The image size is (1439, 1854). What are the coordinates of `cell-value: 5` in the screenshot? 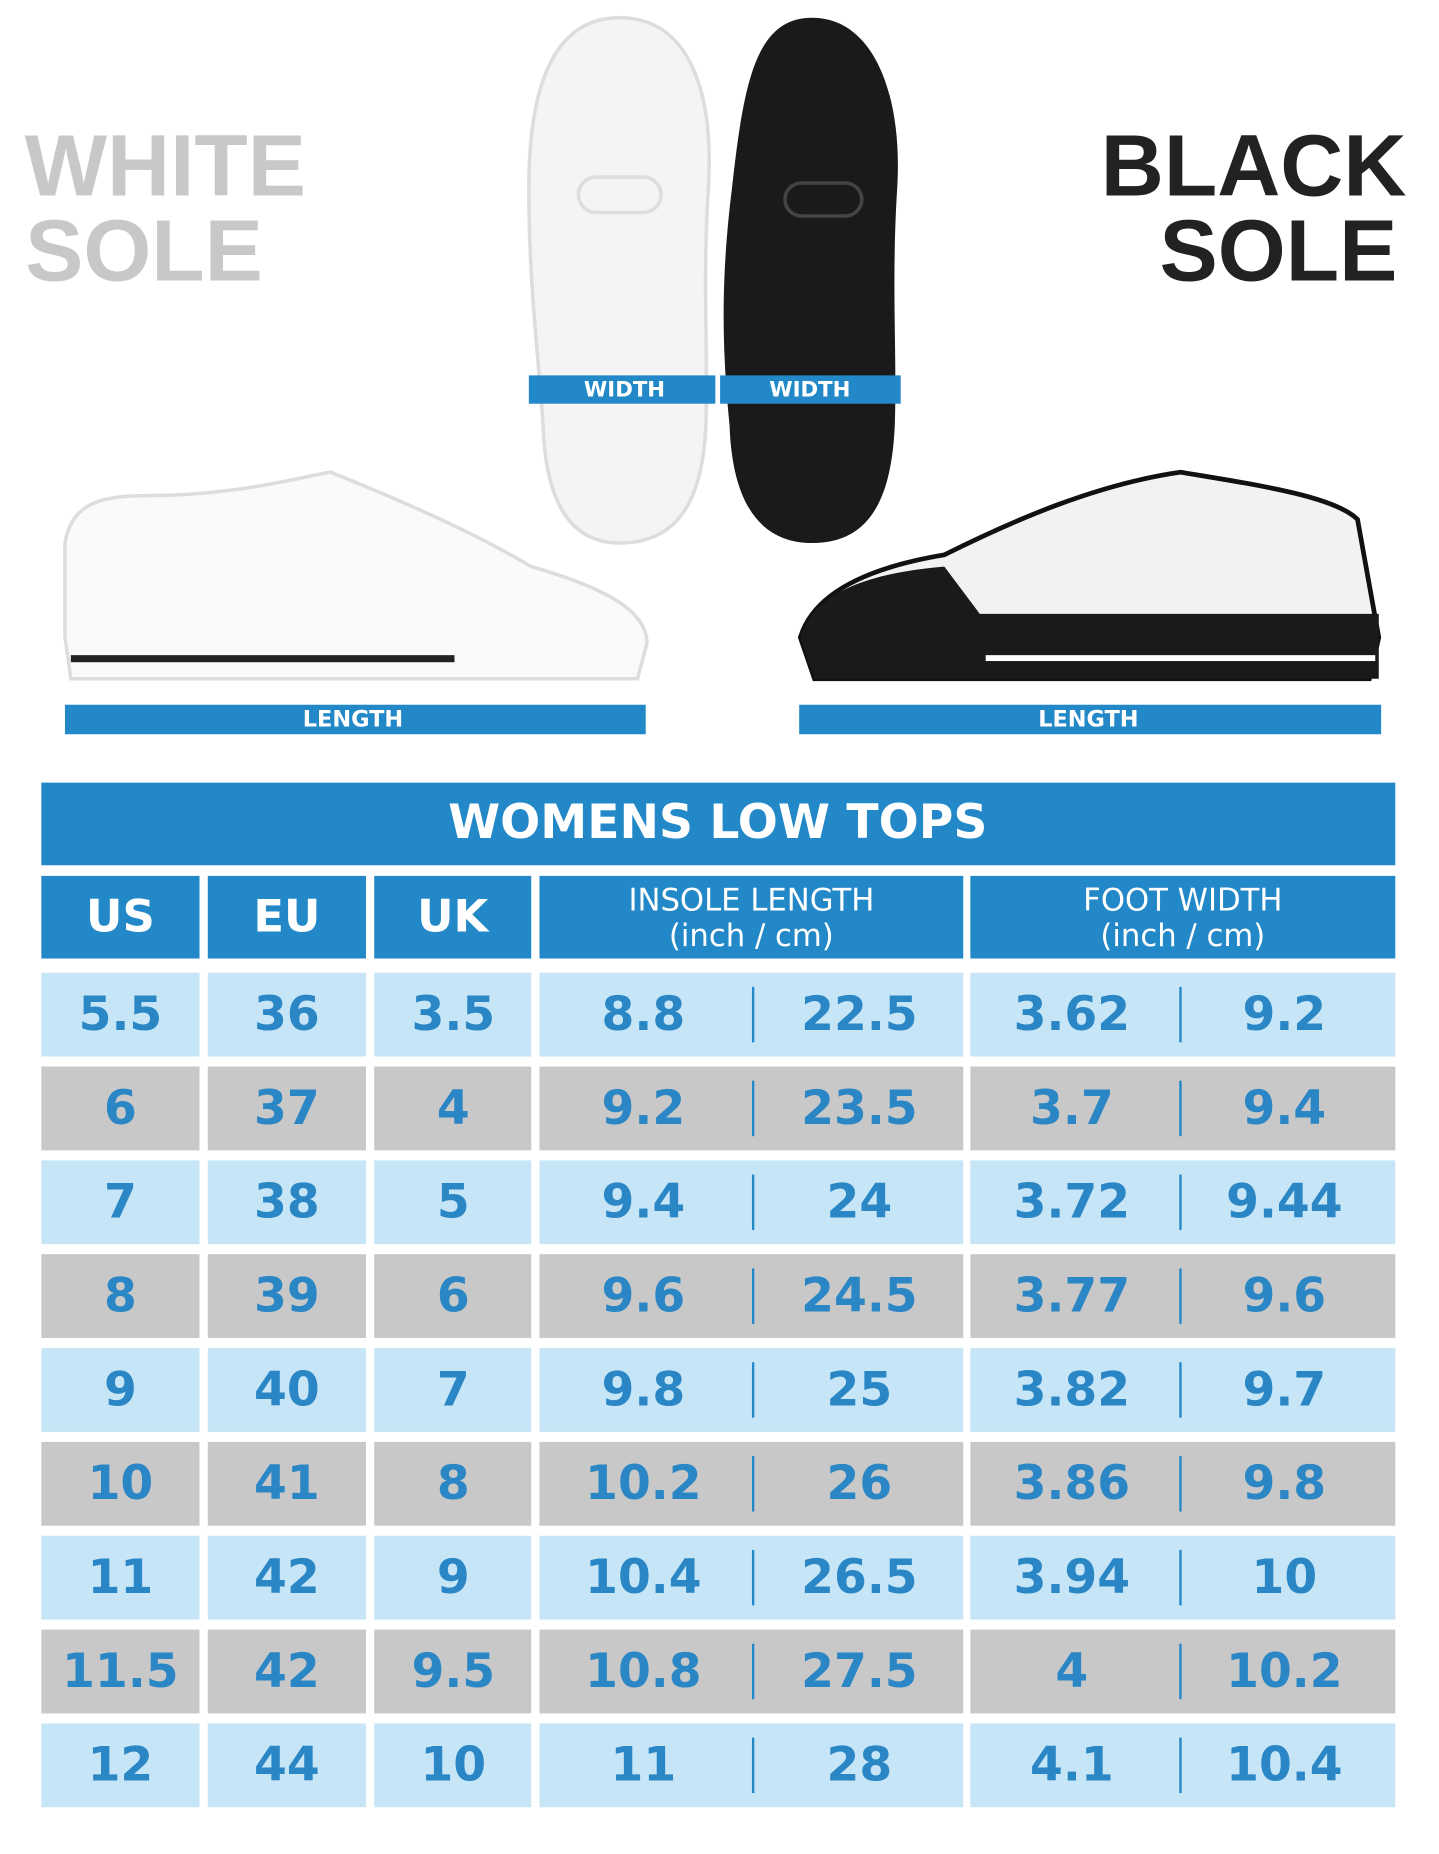 It's located at (453, 1202).